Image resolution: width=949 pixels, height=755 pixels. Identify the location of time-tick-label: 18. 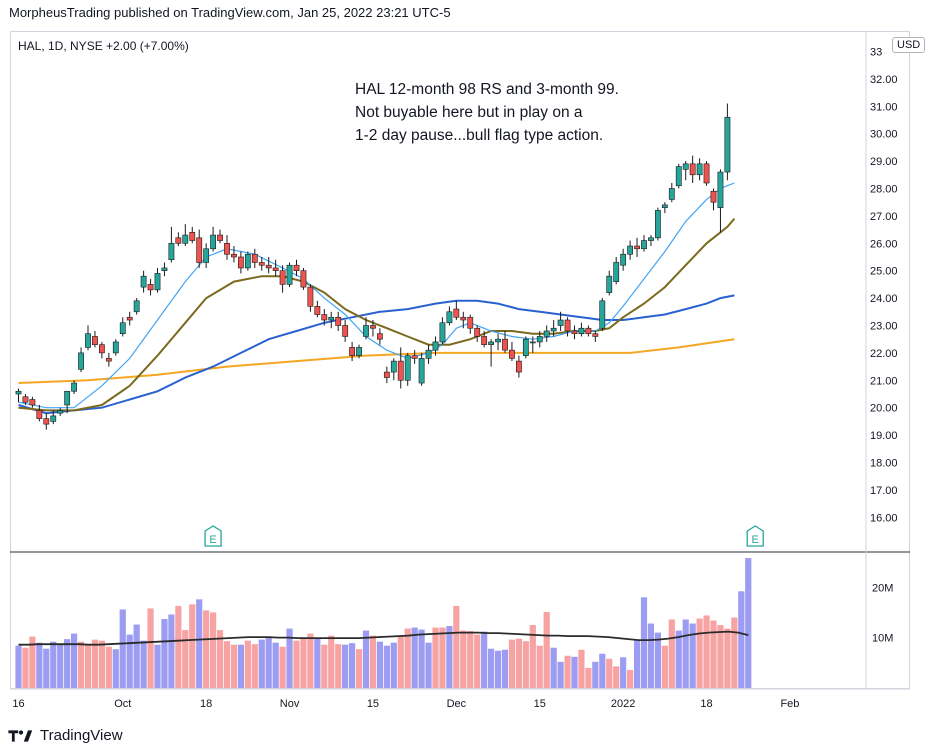
(206, 704).